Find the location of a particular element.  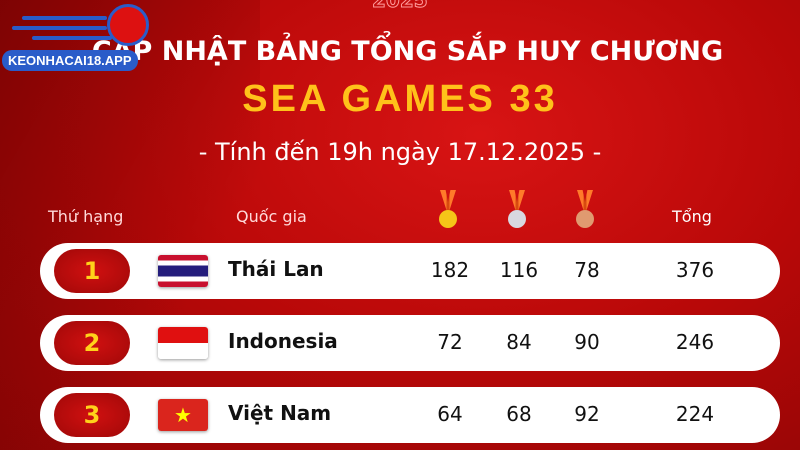

country-name: Thái Lan is located at coordinates (276, 269).